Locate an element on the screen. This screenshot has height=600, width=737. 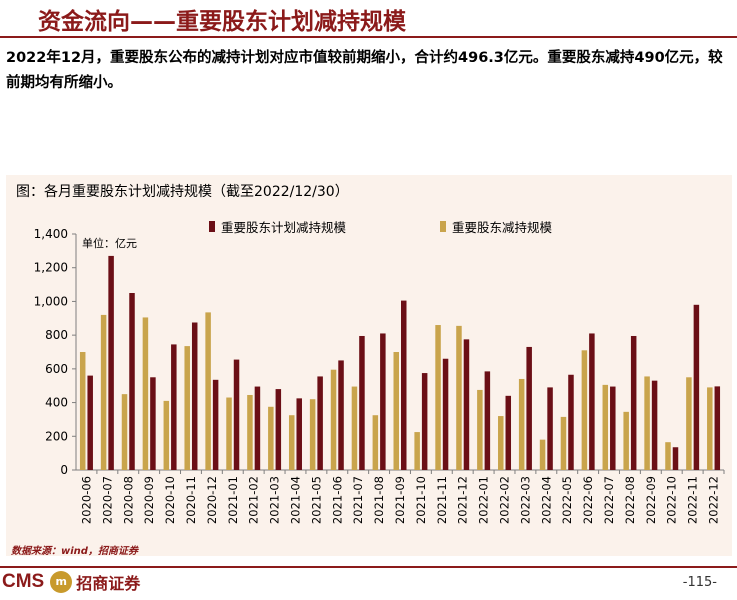
x-tick-label: 2021-11 is located at coordinates (442, 500).